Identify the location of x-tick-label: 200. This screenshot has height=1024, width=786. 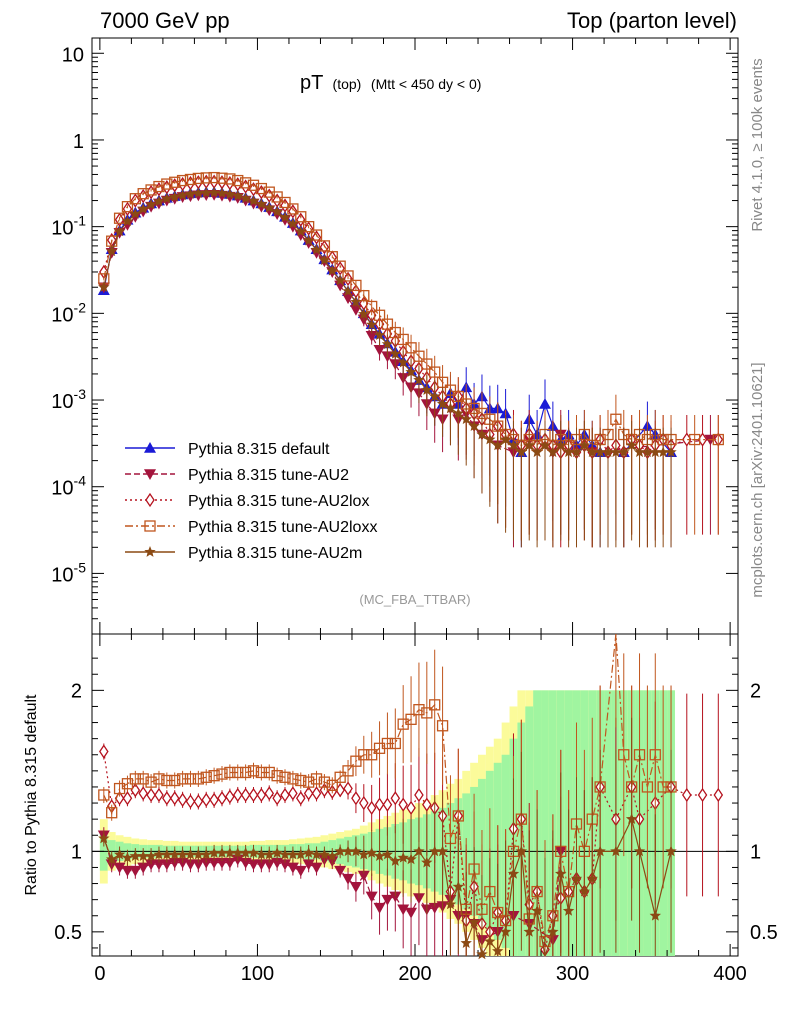
(414, 974).